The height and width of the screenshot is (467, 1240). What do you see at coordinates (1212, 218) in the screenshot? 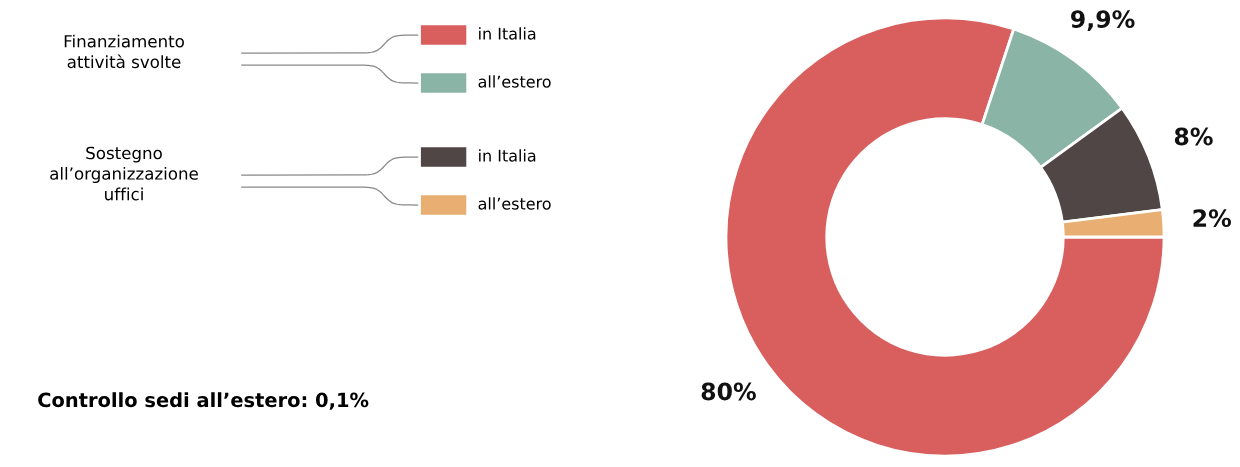
I see `data-label: 2%` at bounding box center [1212, 218].